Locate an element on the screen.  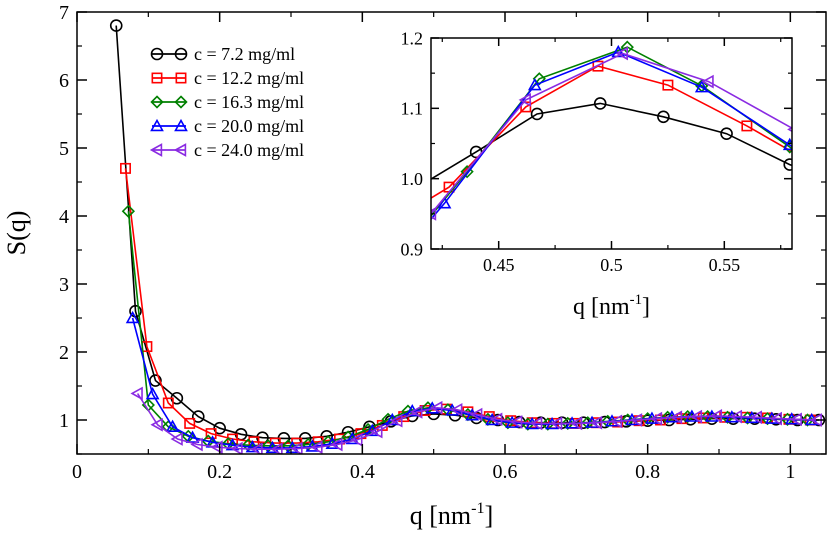
legend-item: c = 7.2 mg/ml is located at coordinates (222, 54).